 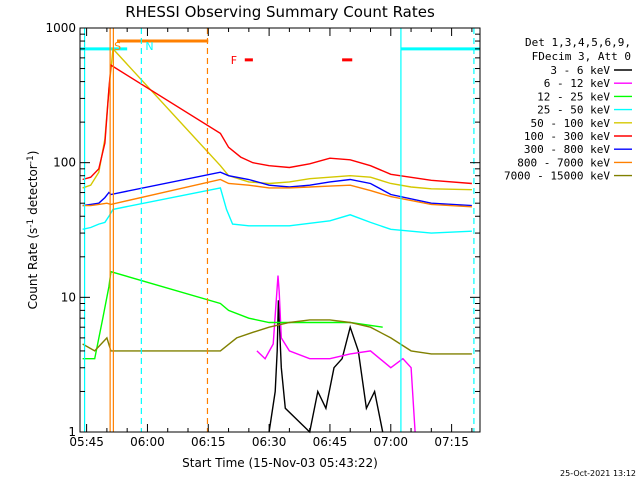 I want to click on y-tick-label-2: 100, so click(x=64, y=163).